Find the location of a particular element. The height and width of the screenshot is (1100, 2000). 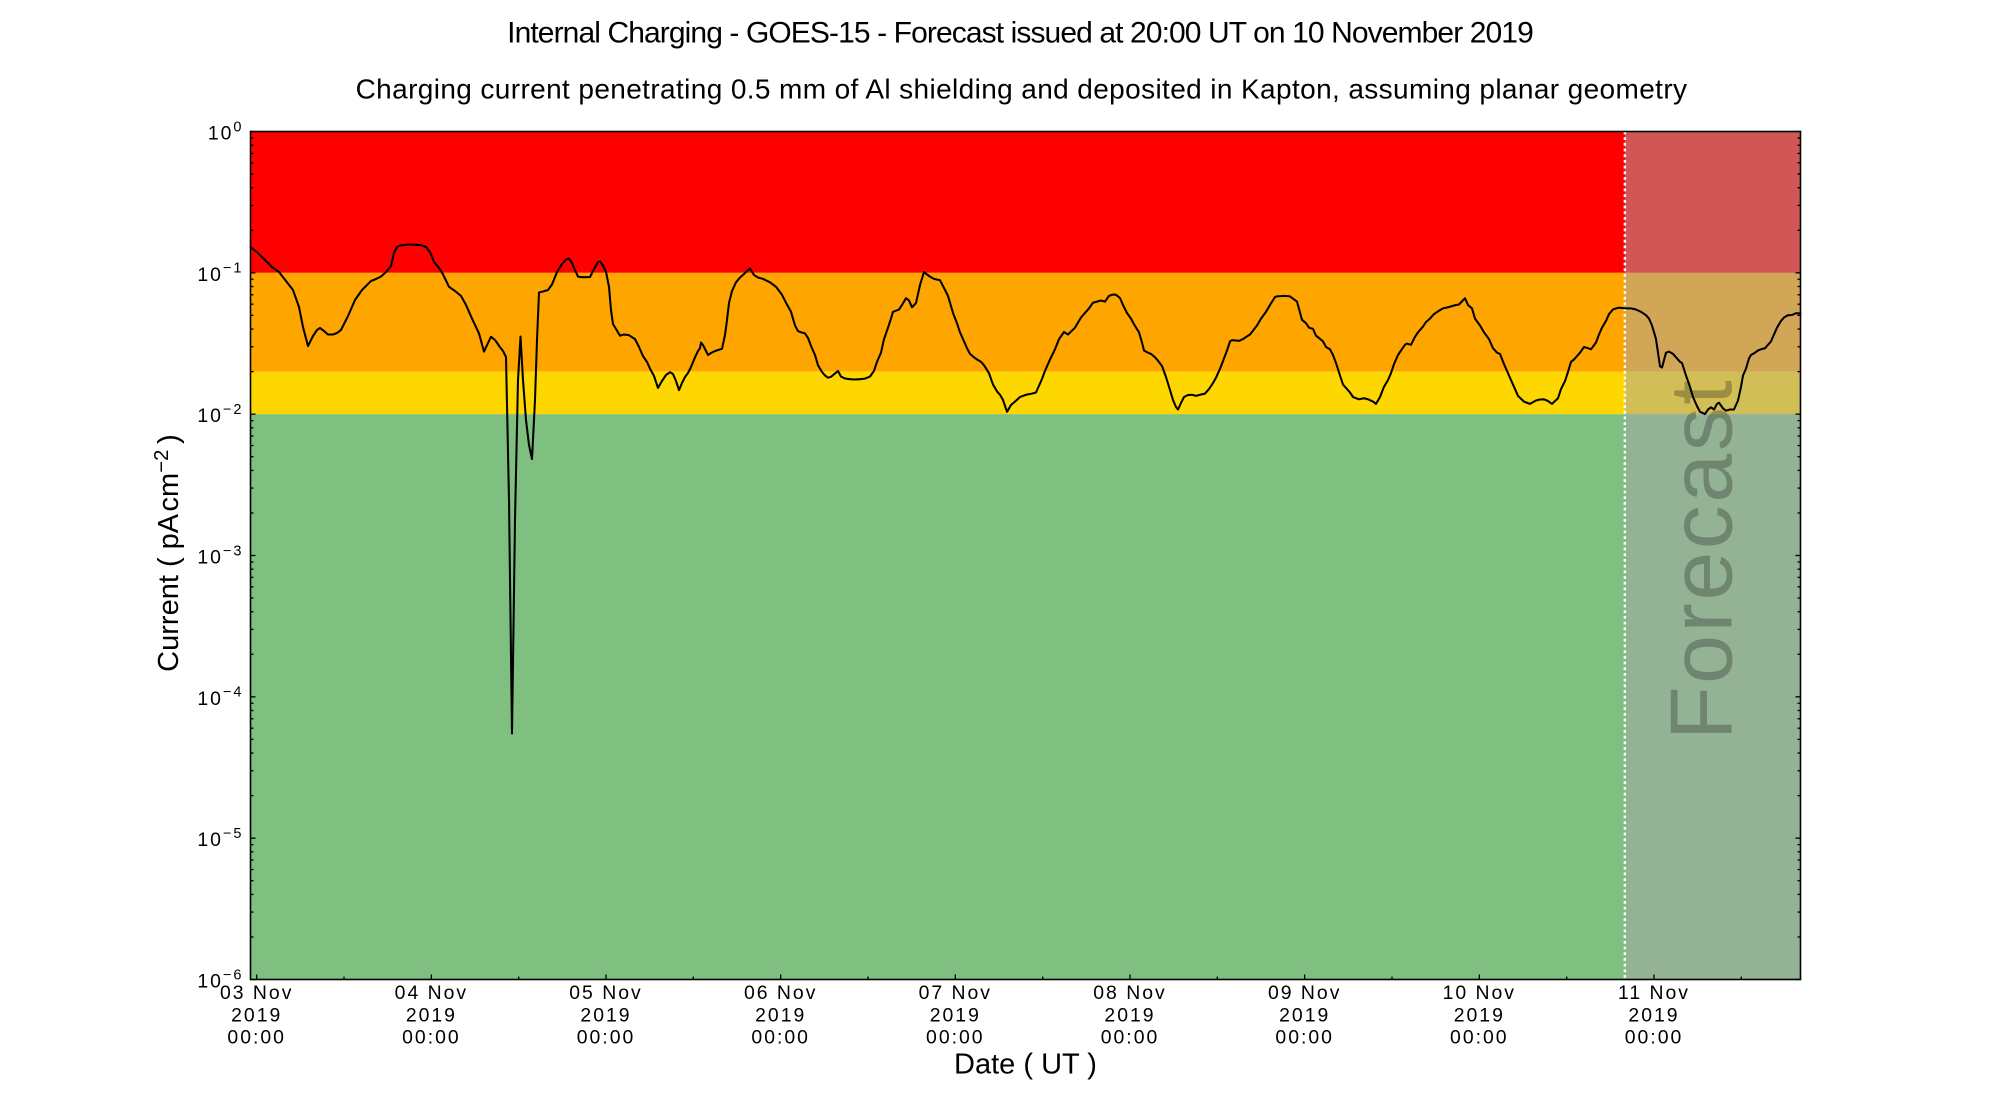

svg-text: 05 Nov is located at coordinates (605, 993).